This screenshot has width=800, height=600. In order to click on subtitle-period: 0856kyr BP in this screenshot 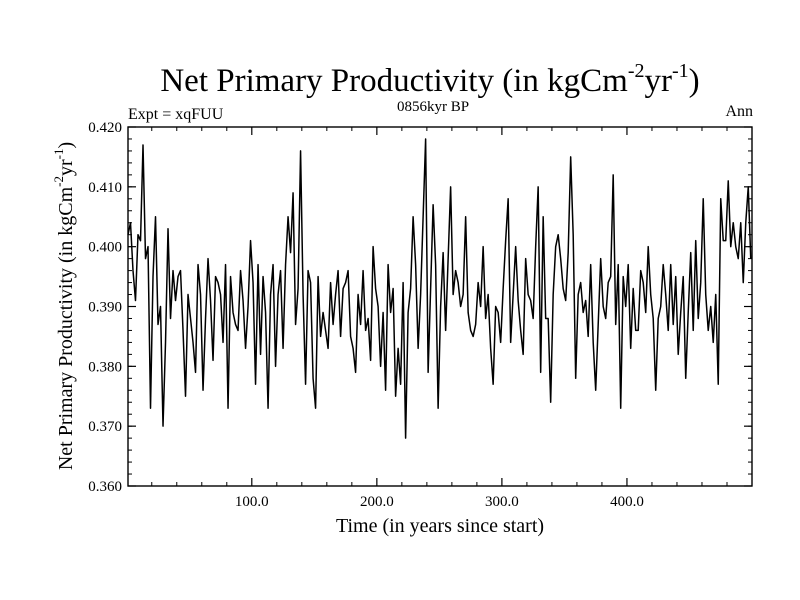, I will do `click(433, 107)`.